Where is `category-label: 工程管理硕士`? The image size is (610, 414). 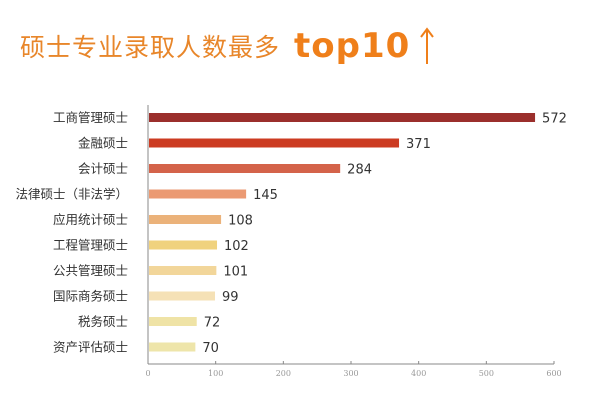
category-label: 工程管理硕士 is located at coordinates (90, 245).